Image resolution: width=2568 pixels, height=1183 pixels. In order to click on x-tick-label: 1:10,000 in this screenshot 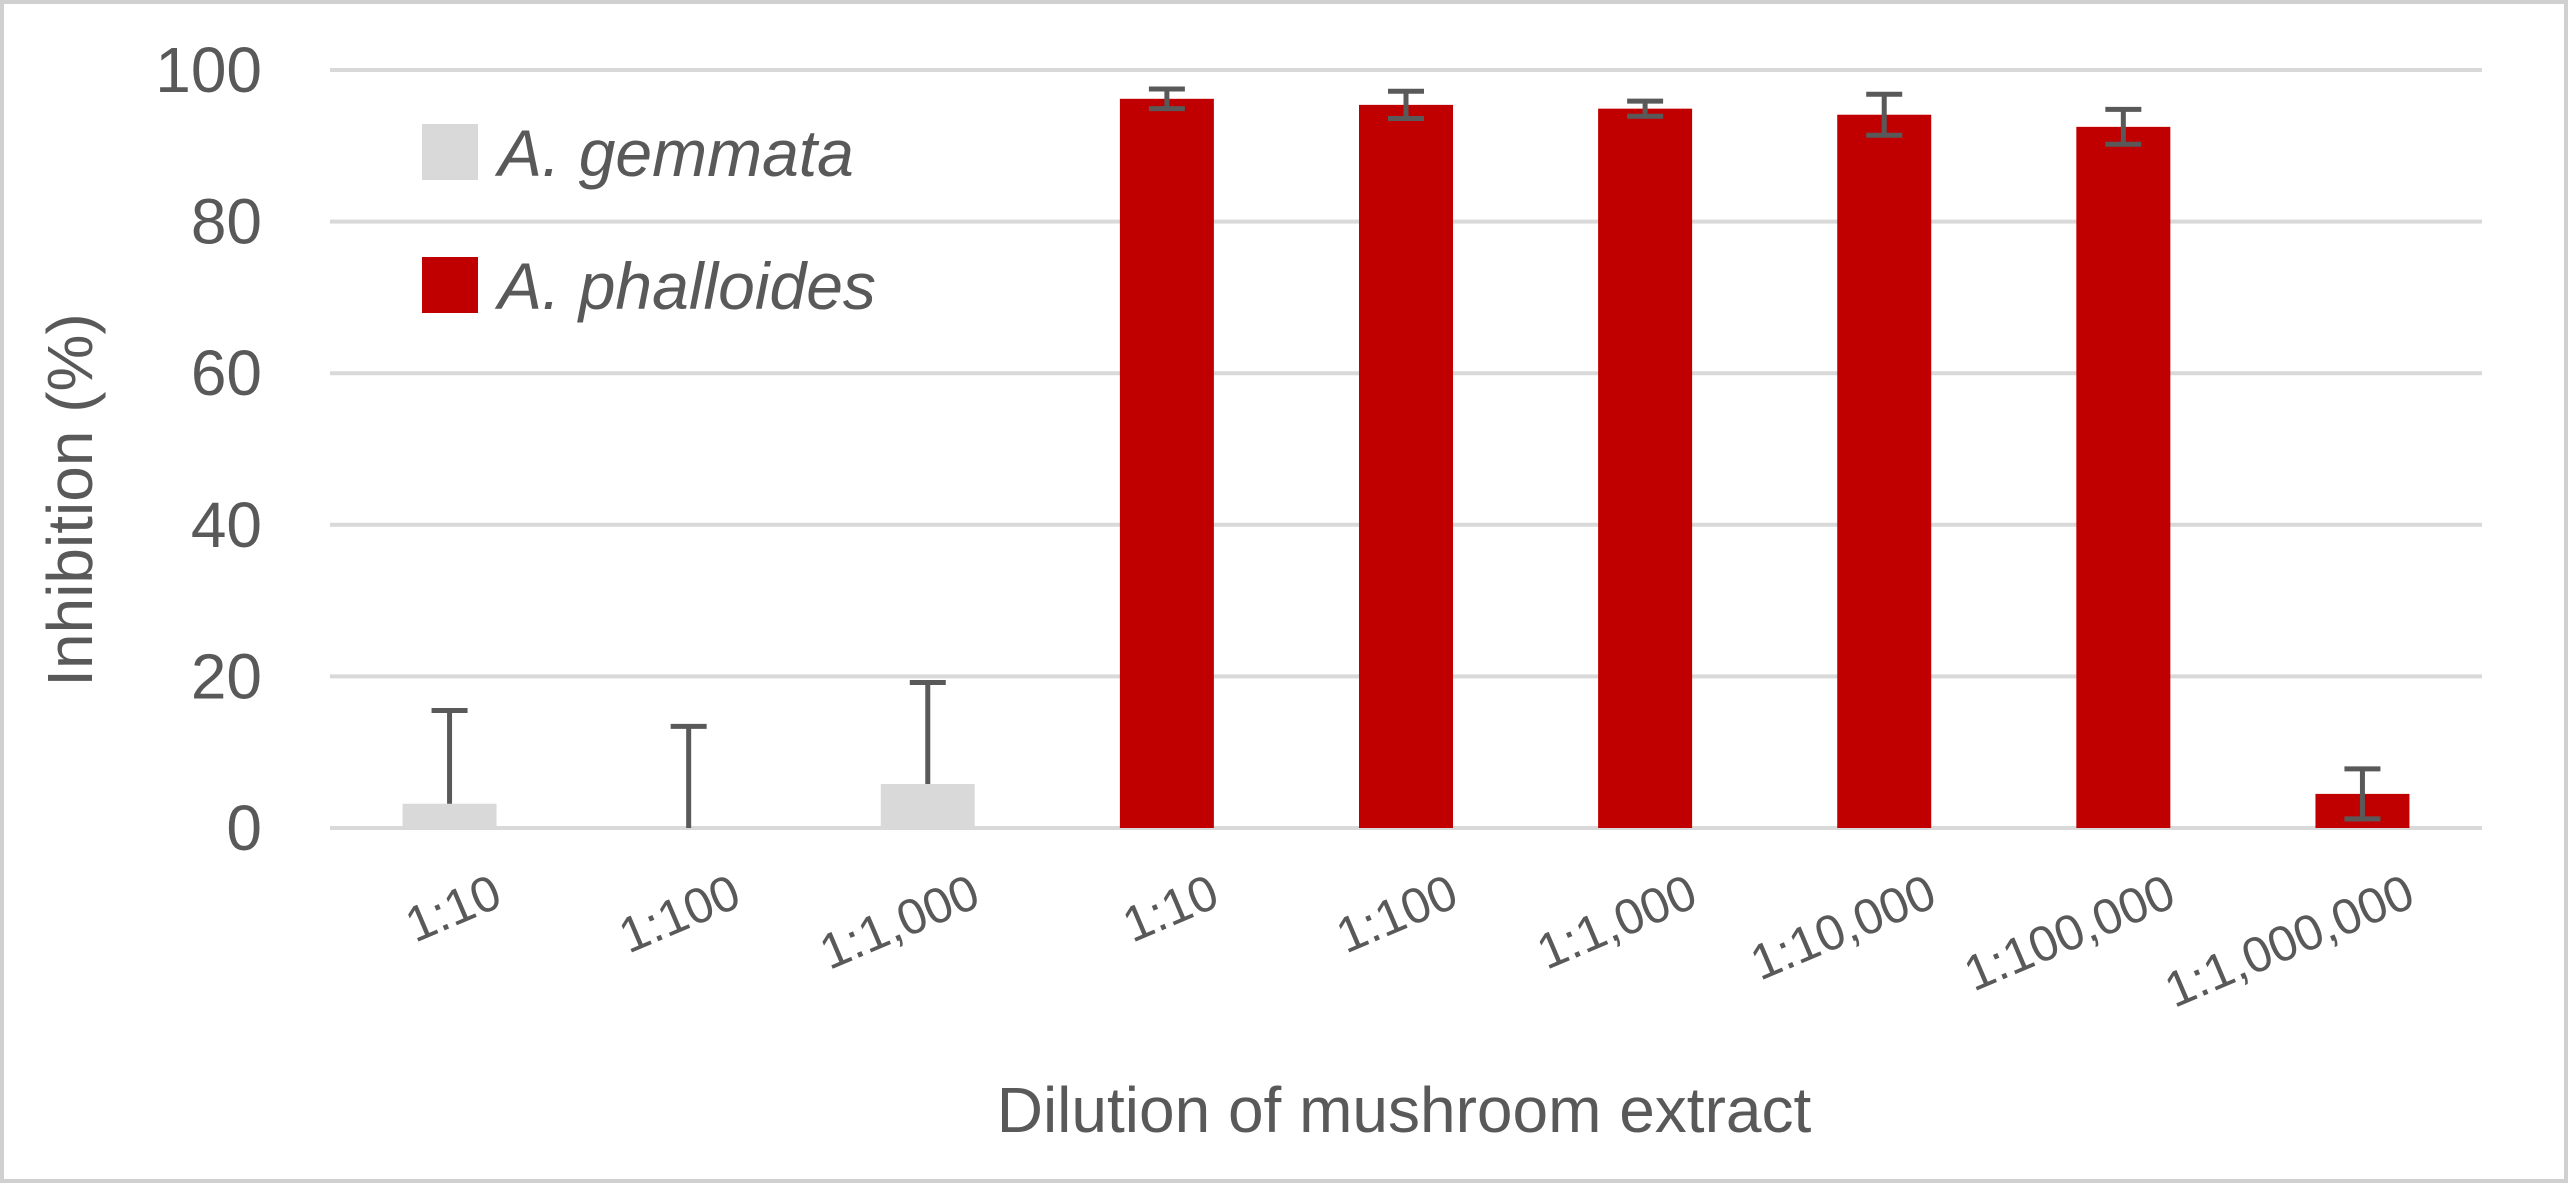, I will do `click(1842, 928)`.